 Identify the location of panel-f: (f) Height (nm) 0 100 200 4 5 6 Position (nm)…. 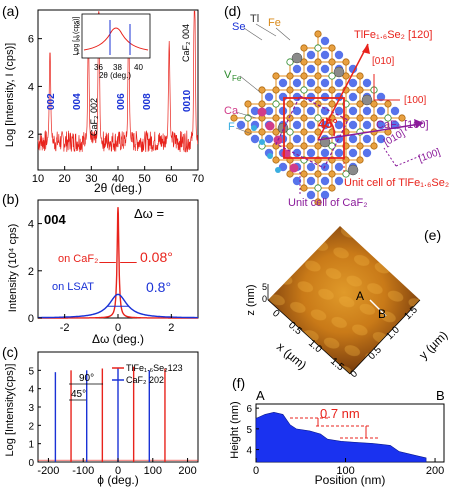
(337, 431).